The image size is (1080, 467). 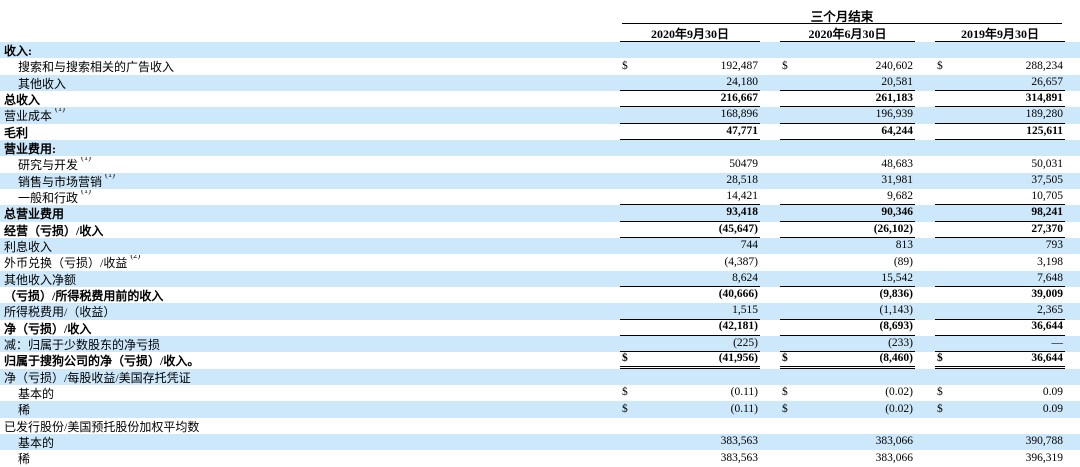 I want to click on table-row: 减：归属于少数股东的净亏损 (225) (233) —, so click(x=540, y=344).